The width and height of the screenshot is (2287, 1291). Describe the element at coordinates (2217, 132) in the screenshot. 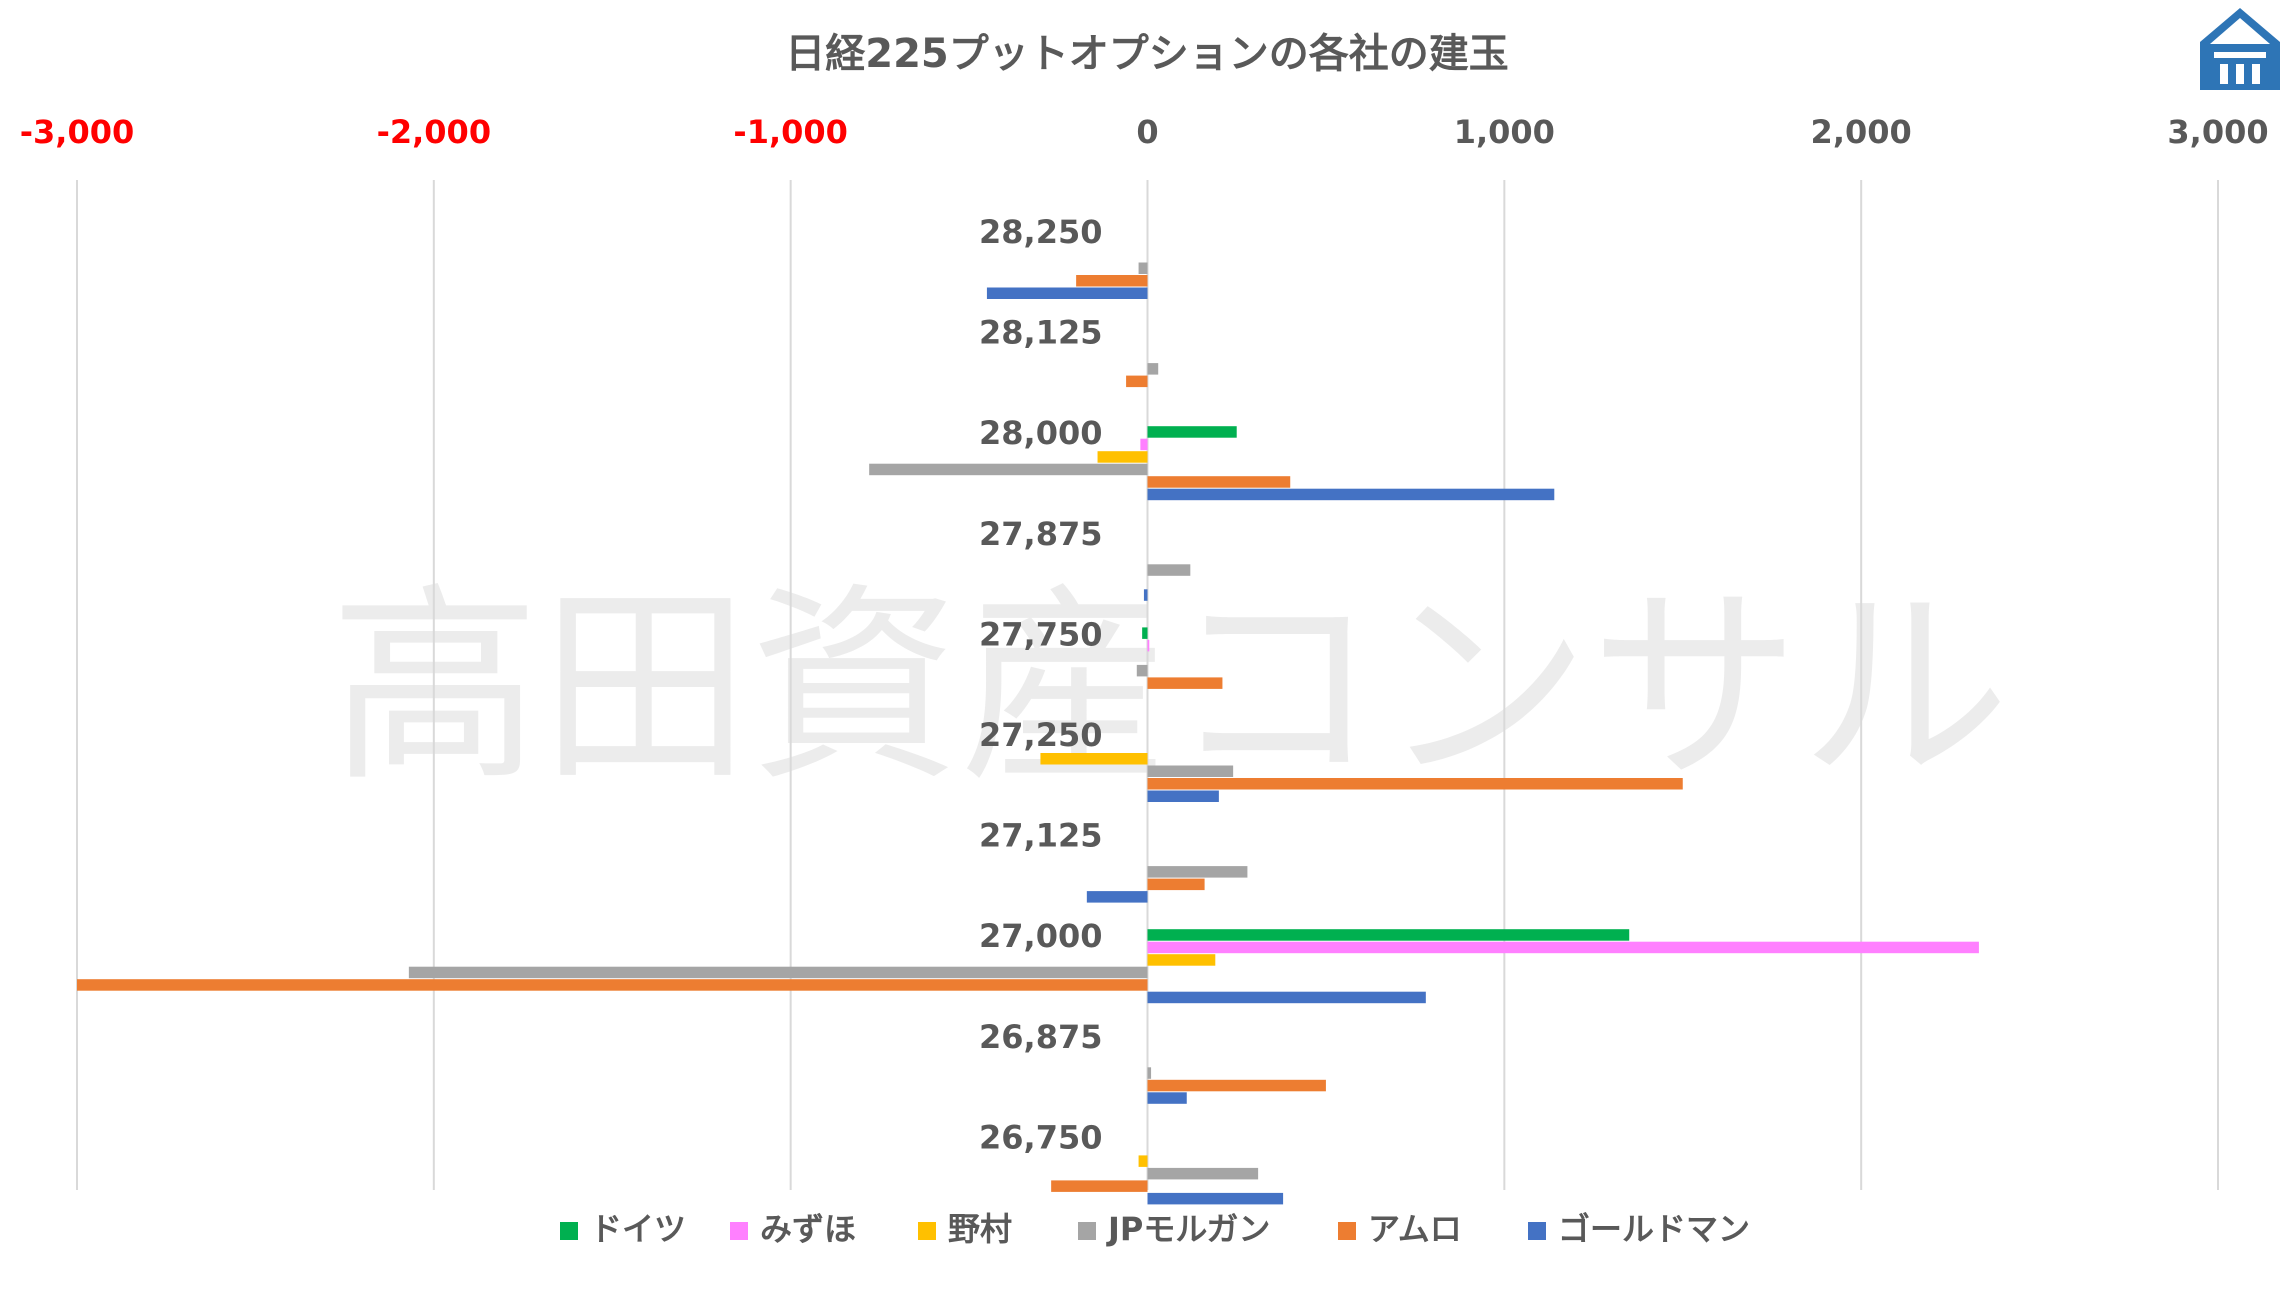

I see `x-tick-label: 3,000` at that location.